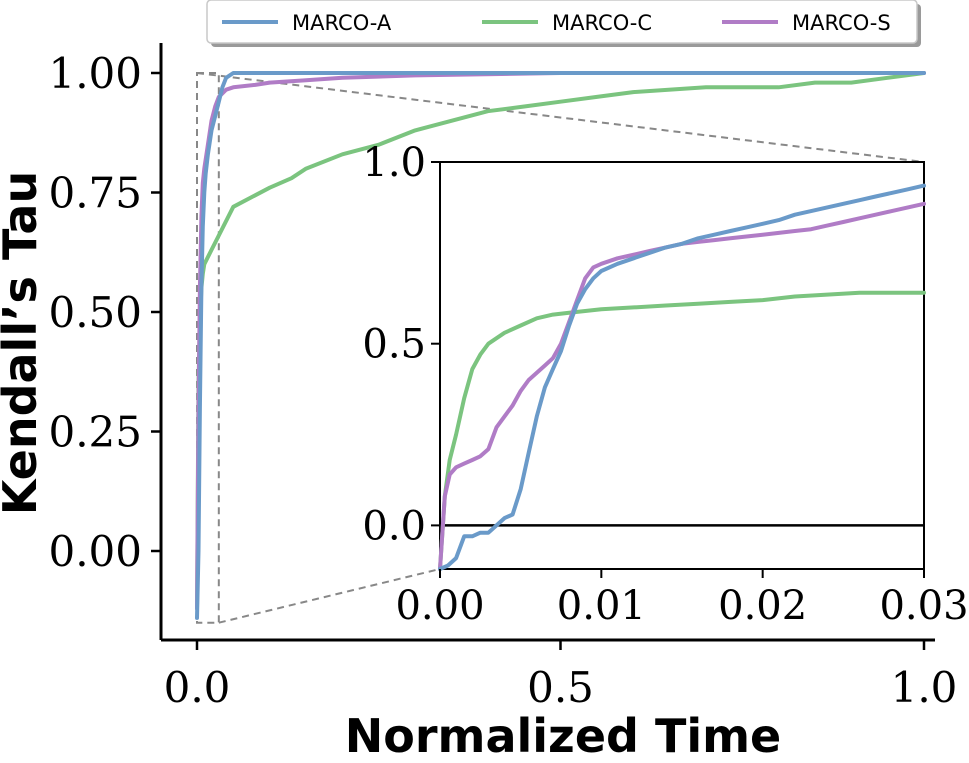 The width and height of the screenshot is (969, 763). What do you see at coordinates (560, 117) in the screenshot?
I see `zoom-connector-top` at bounding box center [560, 117].